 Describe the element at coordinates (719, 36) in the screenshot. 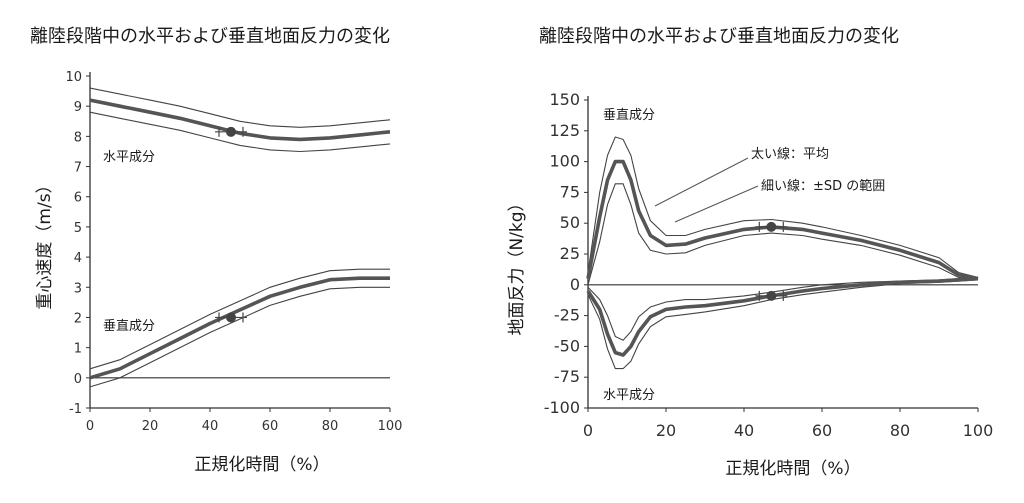

I see `right-chart-title: 離陸段階中の水平および垂直地面反力の変化` at that location.